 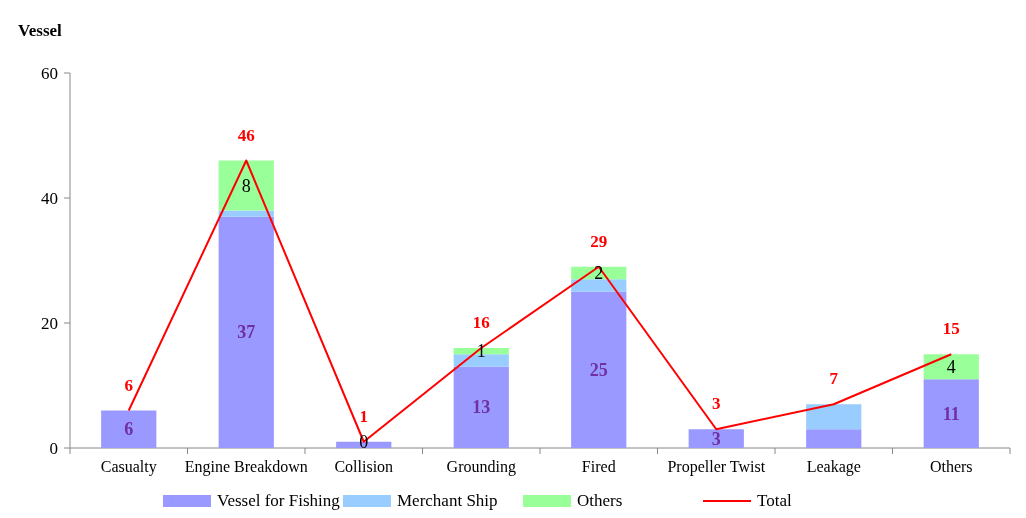 What do you see at coordinates (246, 467) in the screenshot?
I see `x-tick-label: Engine Breakdown` at bounding box center [246, 467].